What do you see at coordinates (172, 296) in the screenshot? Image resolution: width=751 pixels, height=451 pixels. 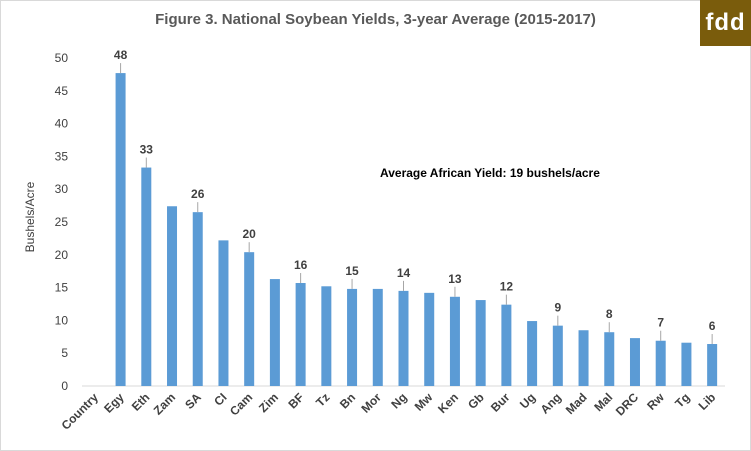 I see `bar-zam` at bounding box center [172, 296].